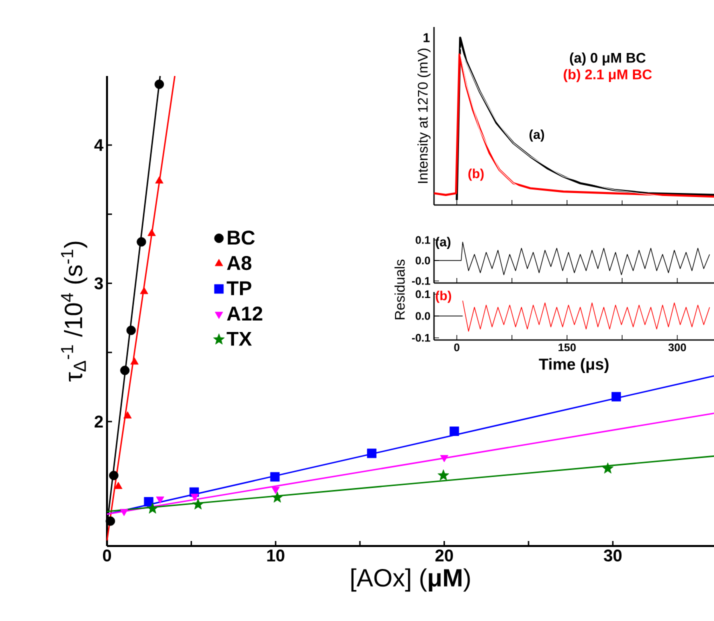  Describe the element at coordinates (567, 348) in the screenshot. I see `x-tick-label: 150` at that location.